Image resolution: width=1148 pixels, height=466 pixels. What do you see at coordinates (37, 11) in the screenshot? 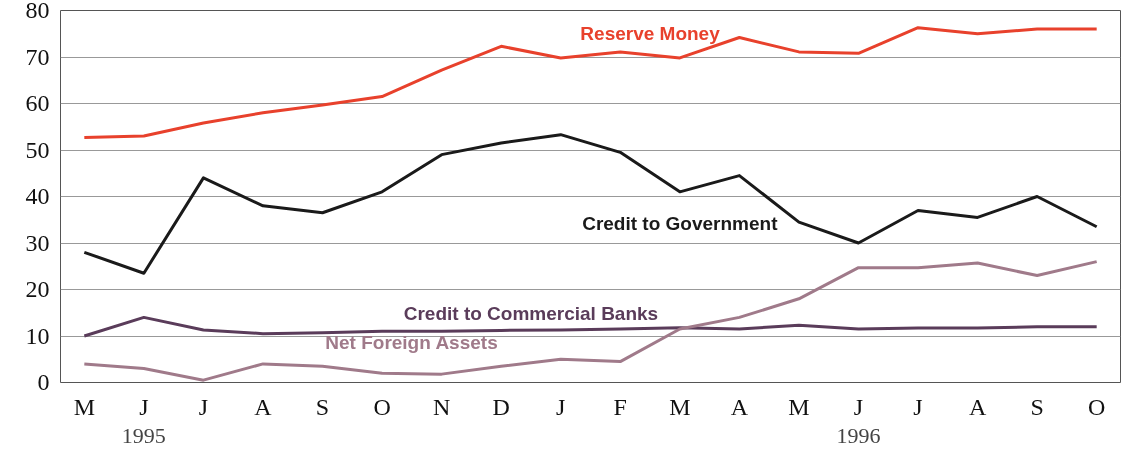
I see `y-tick-label: 80` at bounding box center [37, 11].